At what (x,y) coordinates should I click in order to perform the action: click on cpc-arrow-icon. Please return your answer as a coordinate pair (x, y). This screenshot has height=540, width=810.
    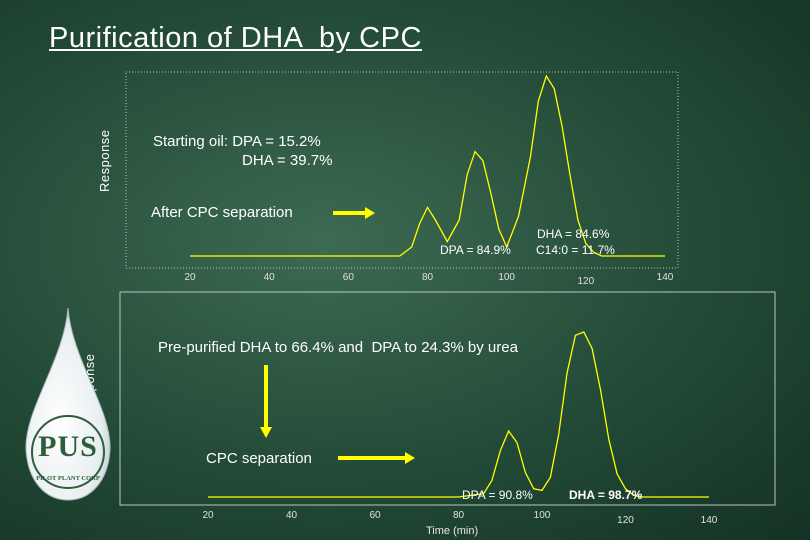
    Looking at the image, I should click on (376, 458).